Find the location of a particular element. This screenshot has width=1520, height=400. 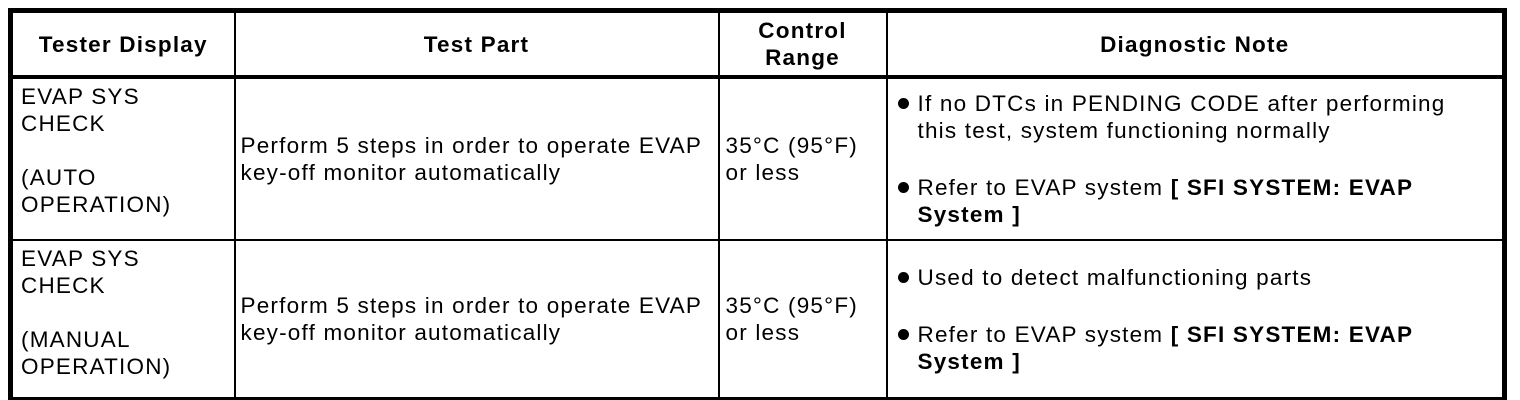

note-bullet-item: Used to detect malfunctioning parts is located at coordinates (1185, 277).